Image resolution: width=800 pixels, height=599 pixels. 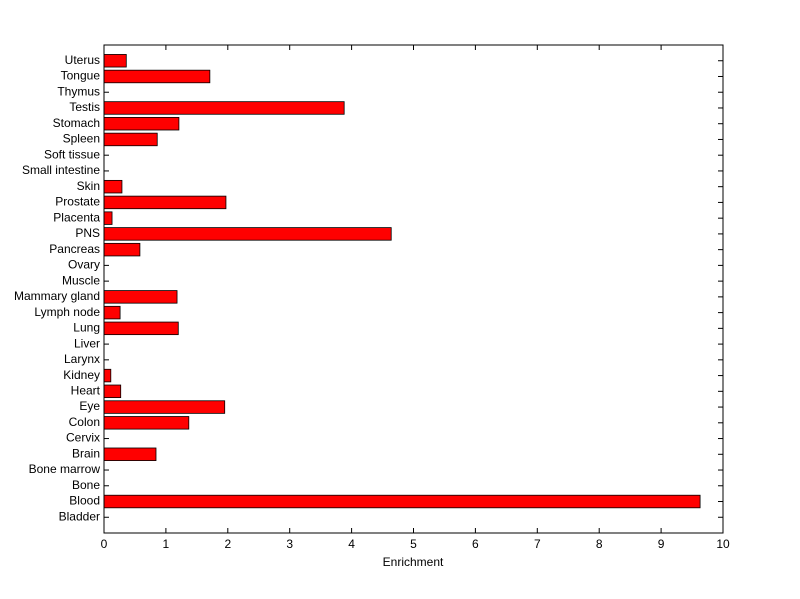 What do you see at coordinates (84, 265) in the screenshot?
I see `y-tick-label: Ovary` at bounding box center [84, 265].